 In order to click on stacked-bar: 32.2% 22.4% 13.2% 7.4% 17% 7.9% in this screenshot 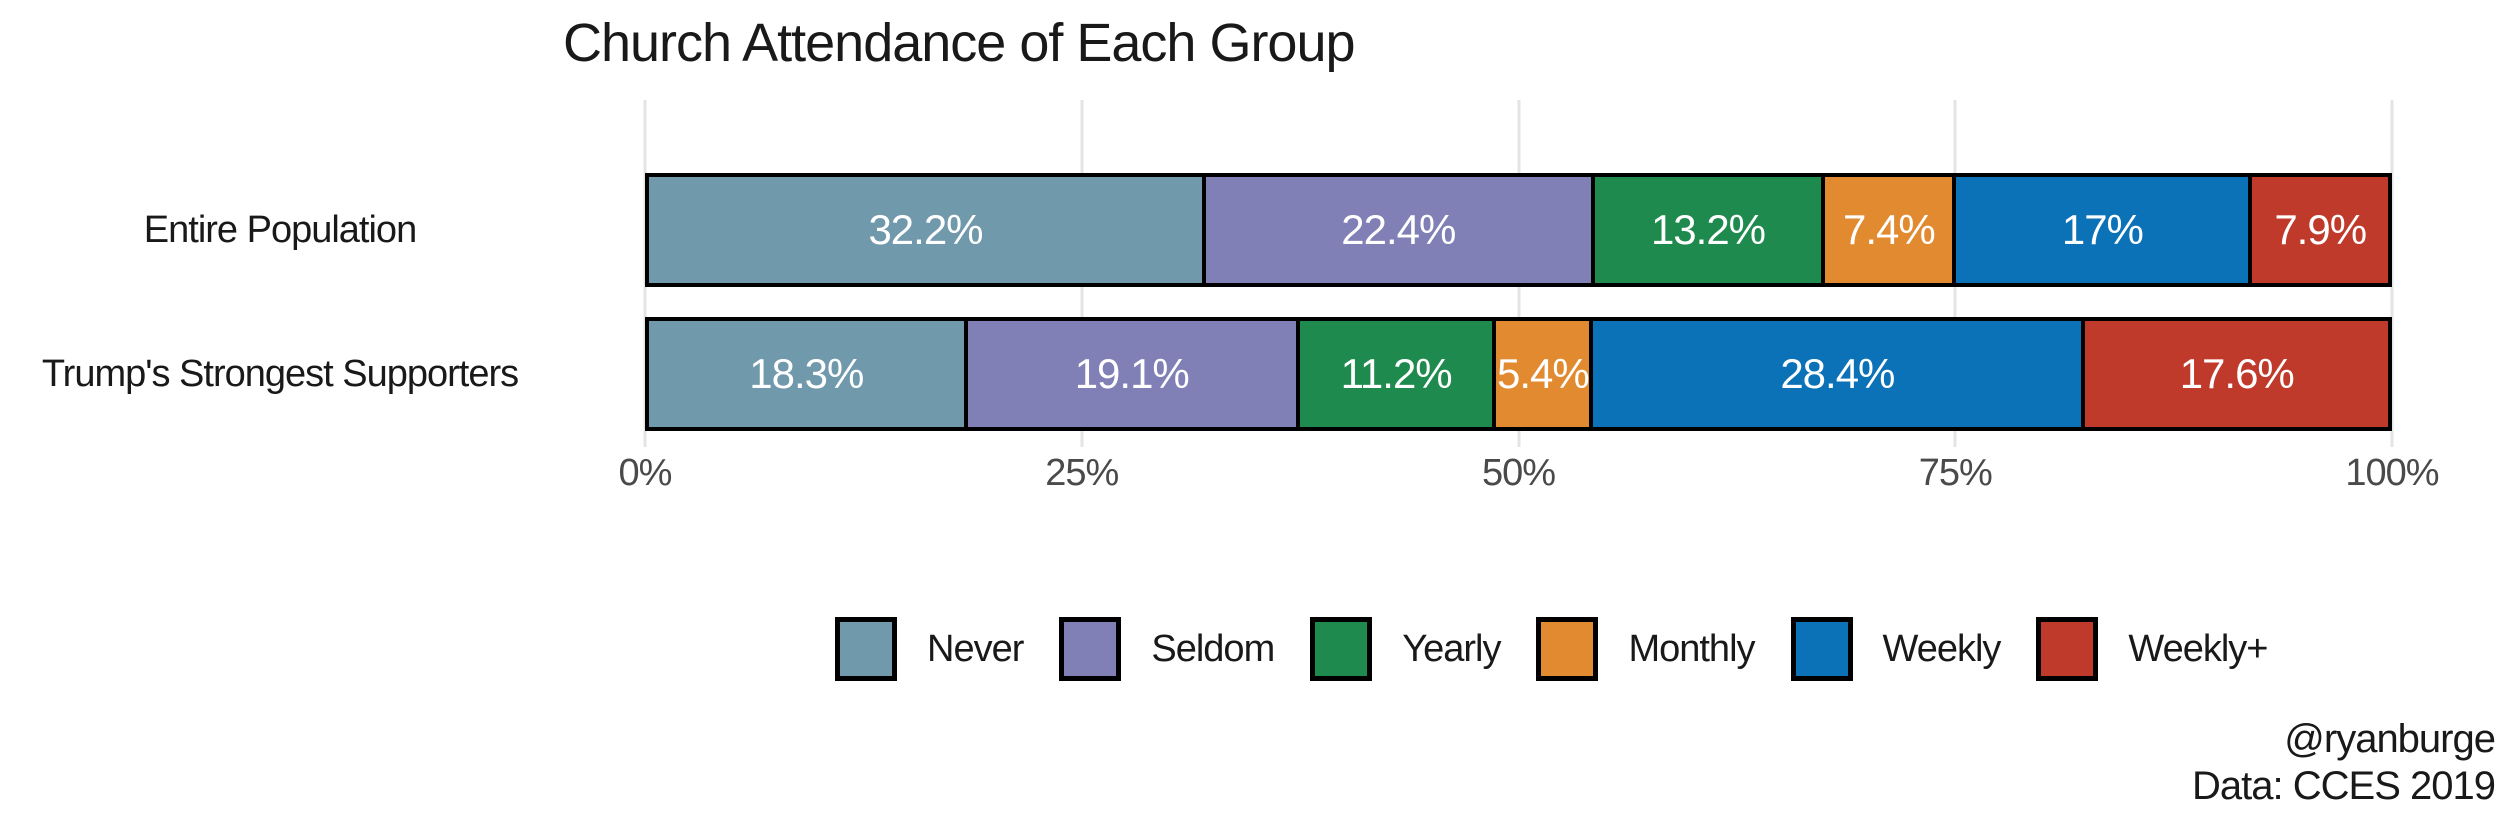, I will do `click(1518, 230)`.